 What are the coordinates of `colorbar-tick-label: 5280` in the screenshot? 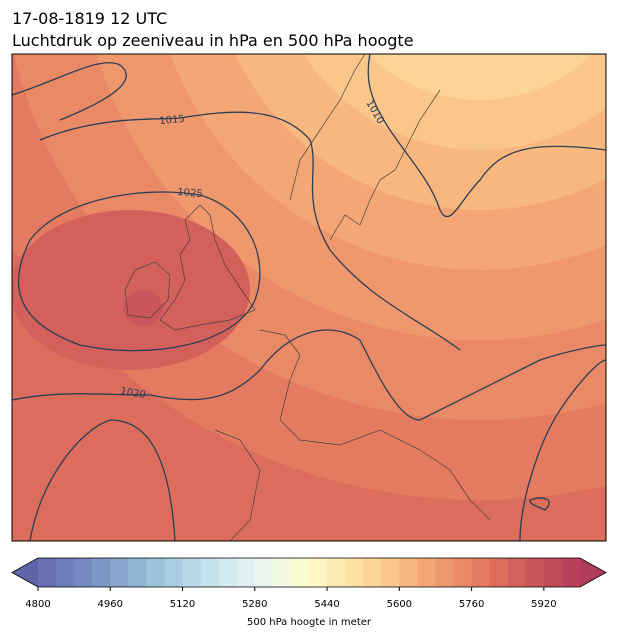 It's located at (254, 604).